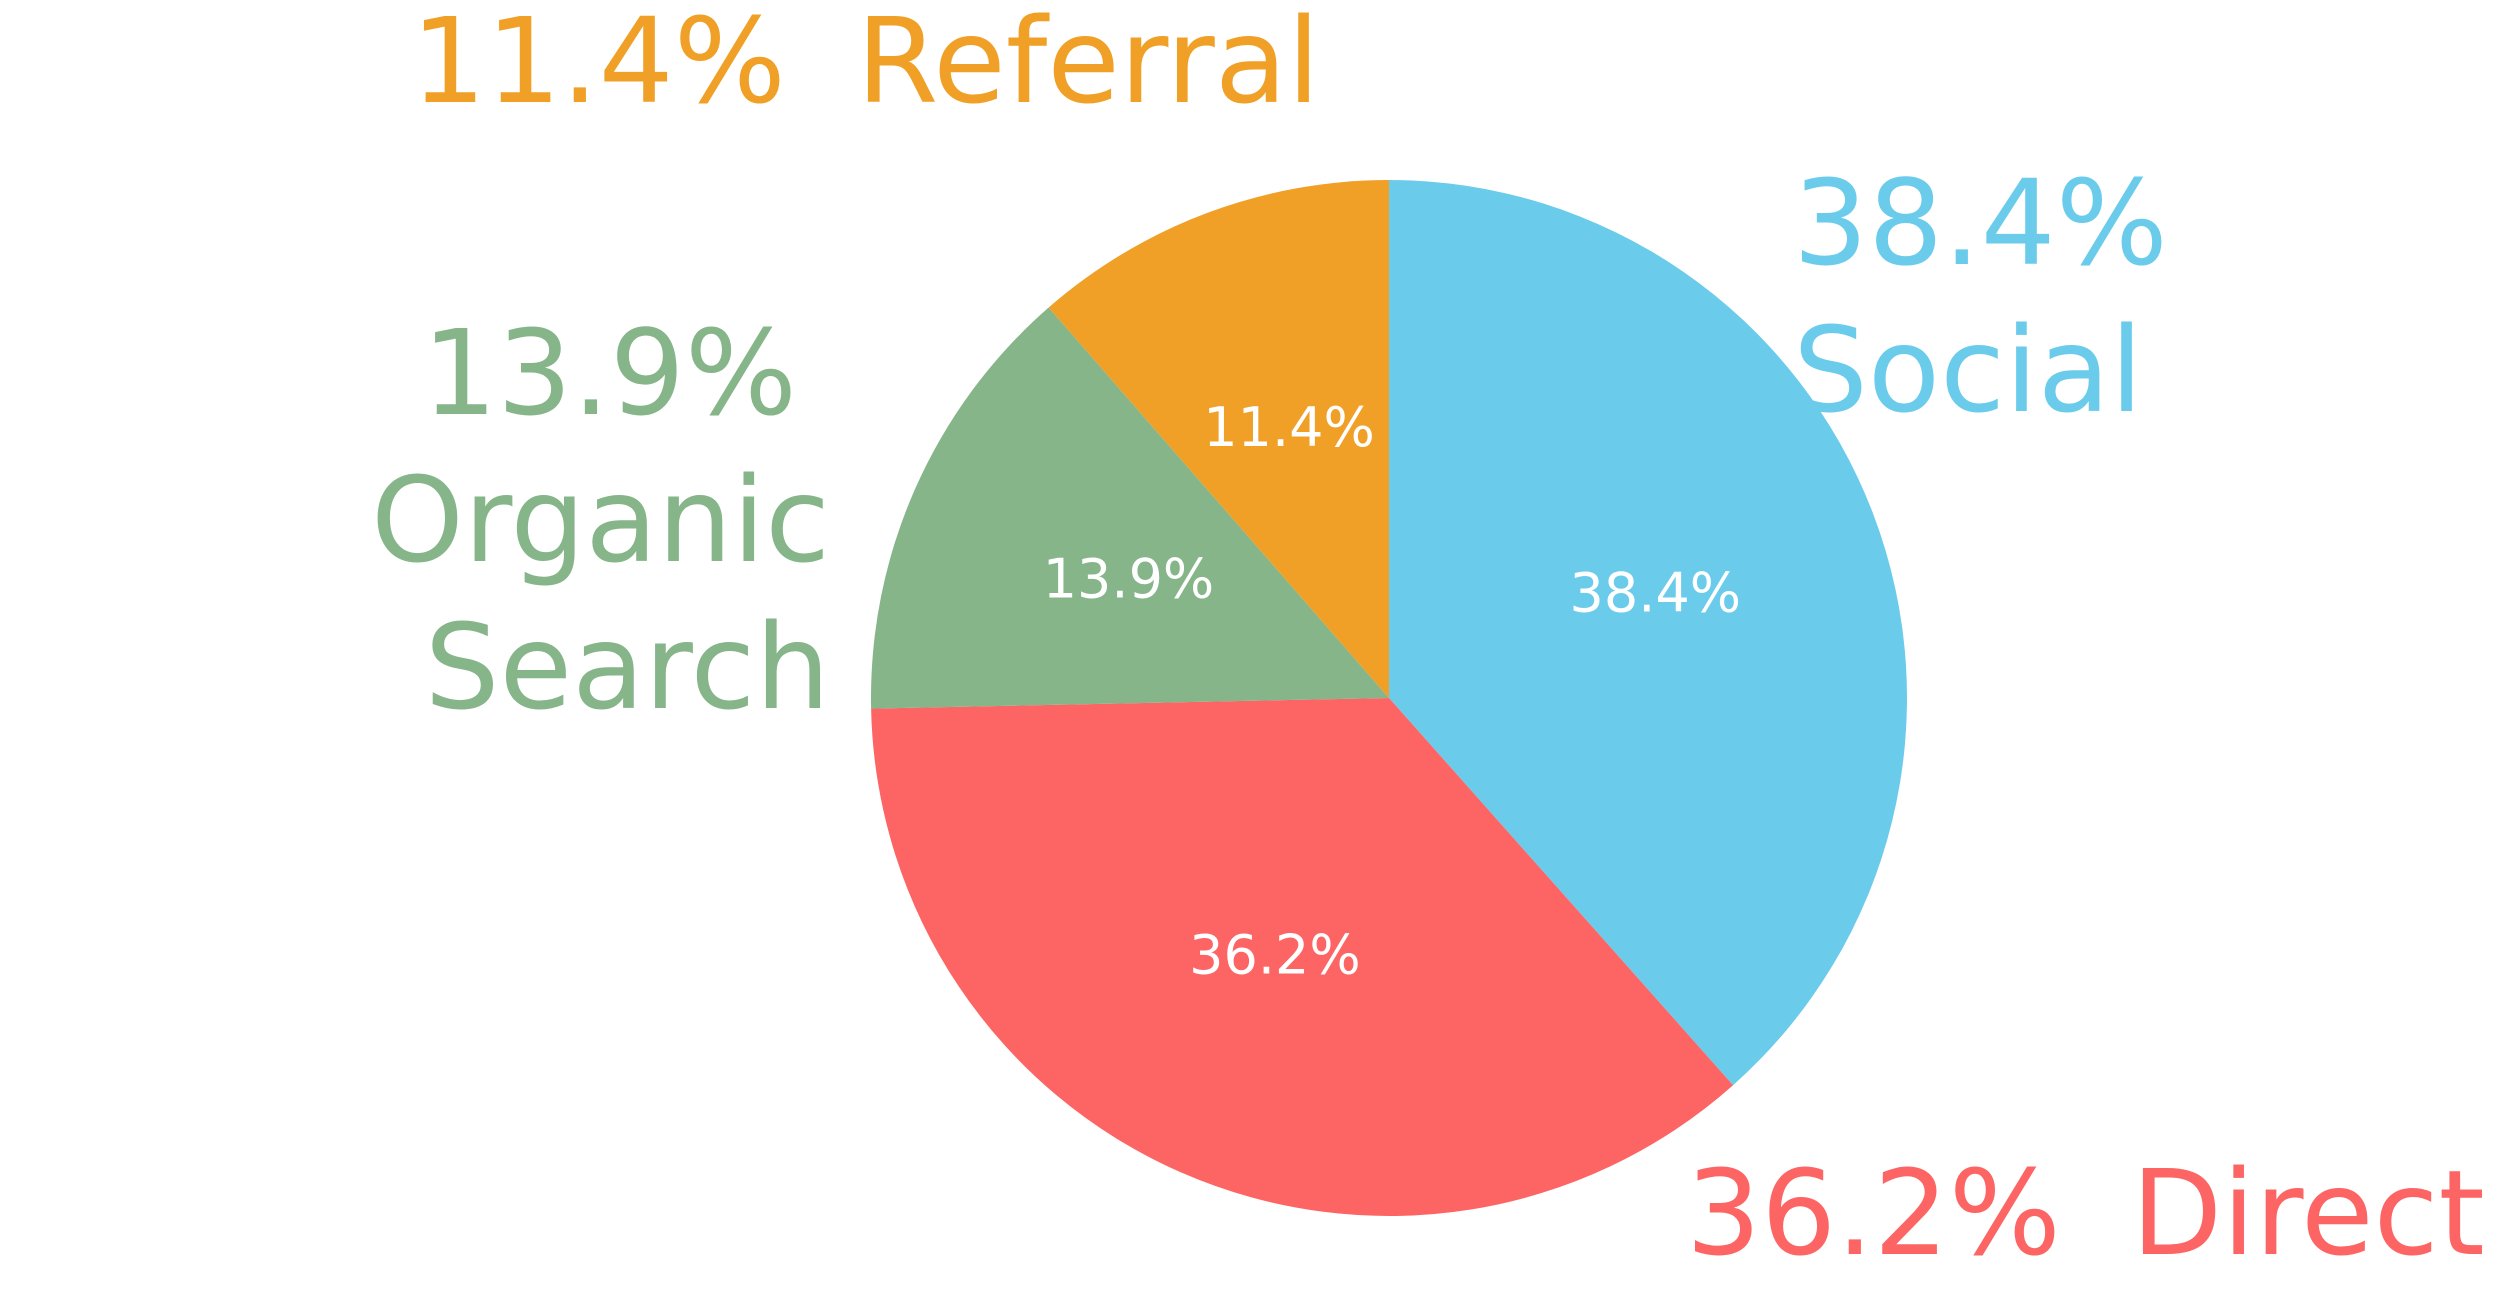  I want to click on outer-value: 36.2%, so click(1873, 1213).